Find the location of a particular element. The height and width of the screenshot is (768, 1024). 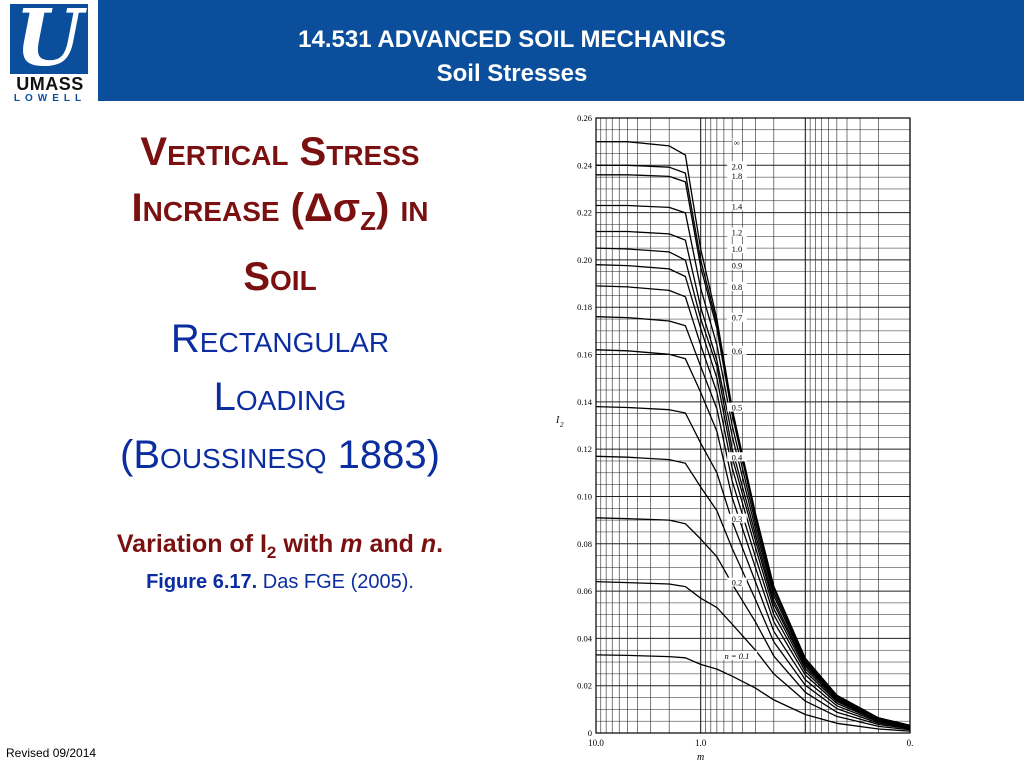

slide-title-line-1: Vertical Stress is located at coordinates (280, 152).